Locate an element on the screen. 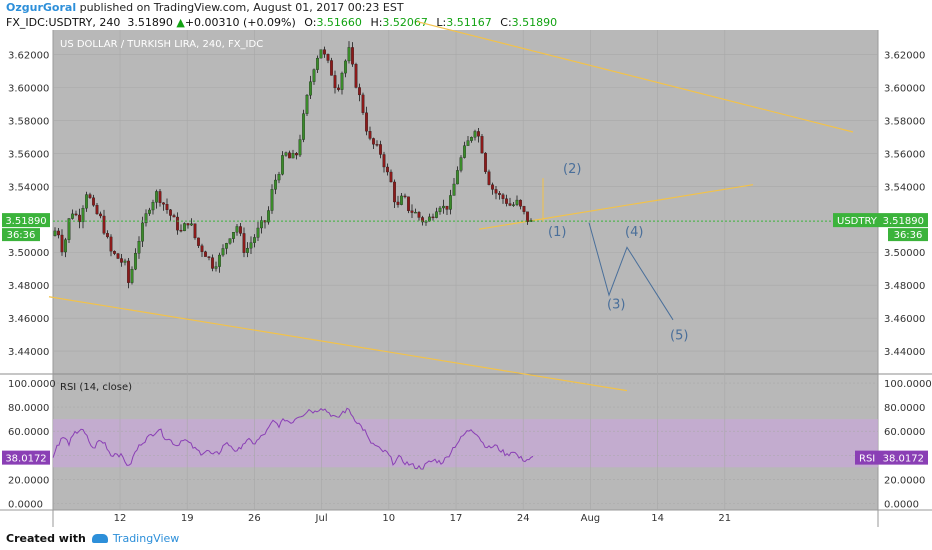 This screenshot has width=932, height=550. price-tick-label-left: 3.62000 is located at coordinates (28, 56).